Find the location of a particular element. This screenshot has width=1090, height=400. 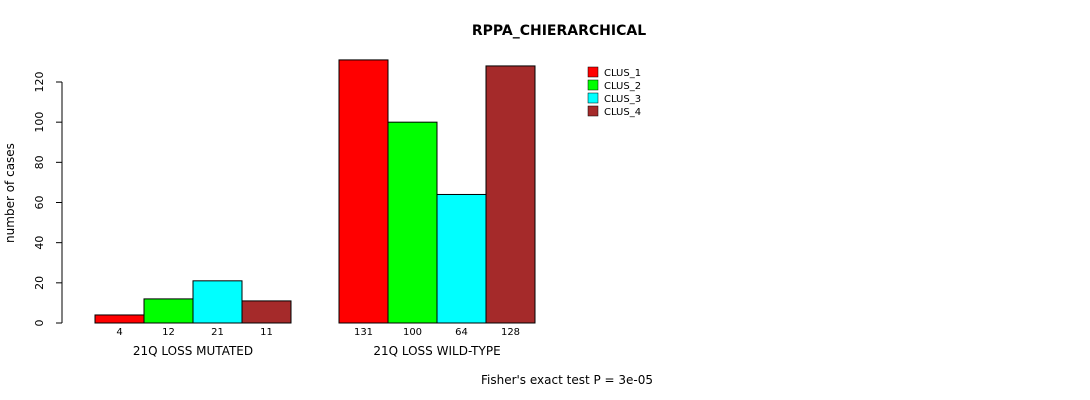

legend-label: CLUS_3 is located at coordinates (622, 99).